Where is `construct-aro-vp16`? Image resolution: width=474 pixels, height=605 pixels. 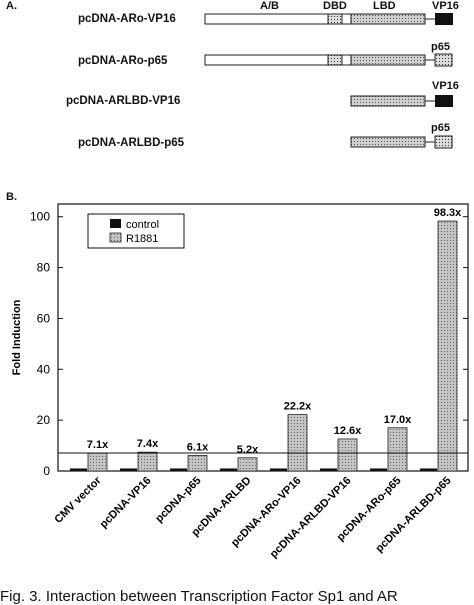 construct-aro-vp16 is located at coordinates (328, 19).